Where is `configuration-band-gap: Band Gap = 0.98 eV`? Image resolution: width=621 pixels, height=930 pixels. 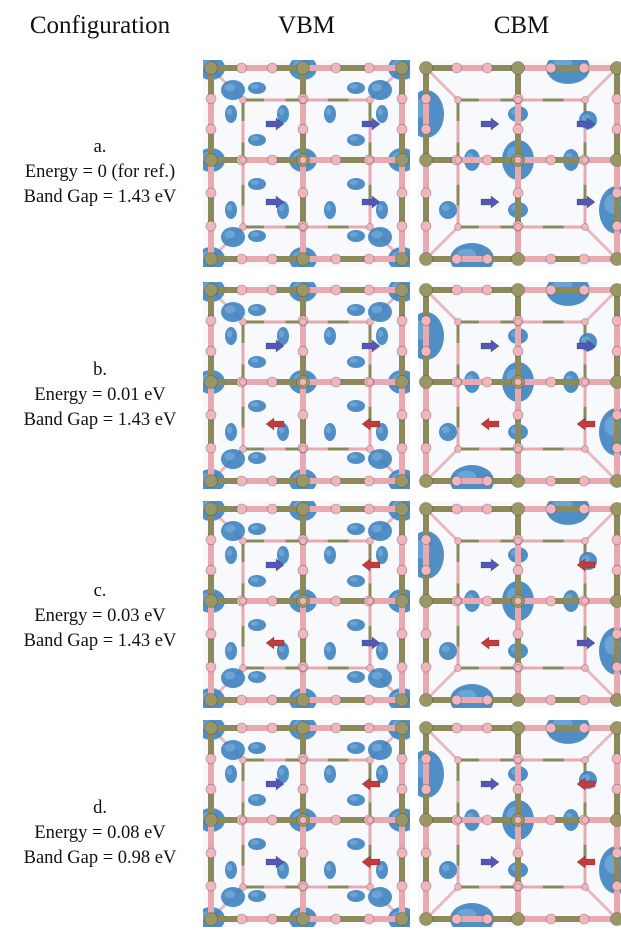
configuration-band-gap: Band Gap = 0.98 eV is located at coordinates (100, 858).